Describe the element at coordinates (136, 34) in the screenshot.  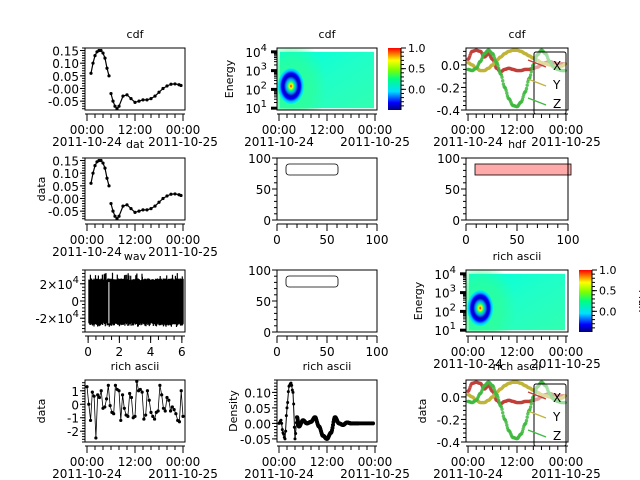
I see `panel-title: cdf` at that location.